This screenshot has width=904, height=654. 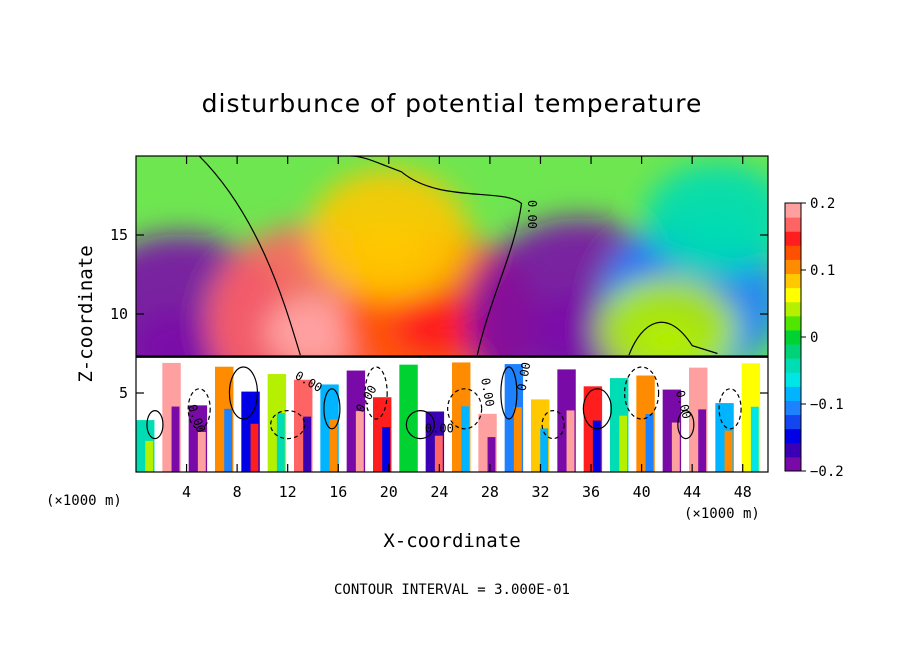 What do you see at coordinates (389, 492) in the screenshot?
I see `x-tick-label: 20` at bounding box center [389, 492].